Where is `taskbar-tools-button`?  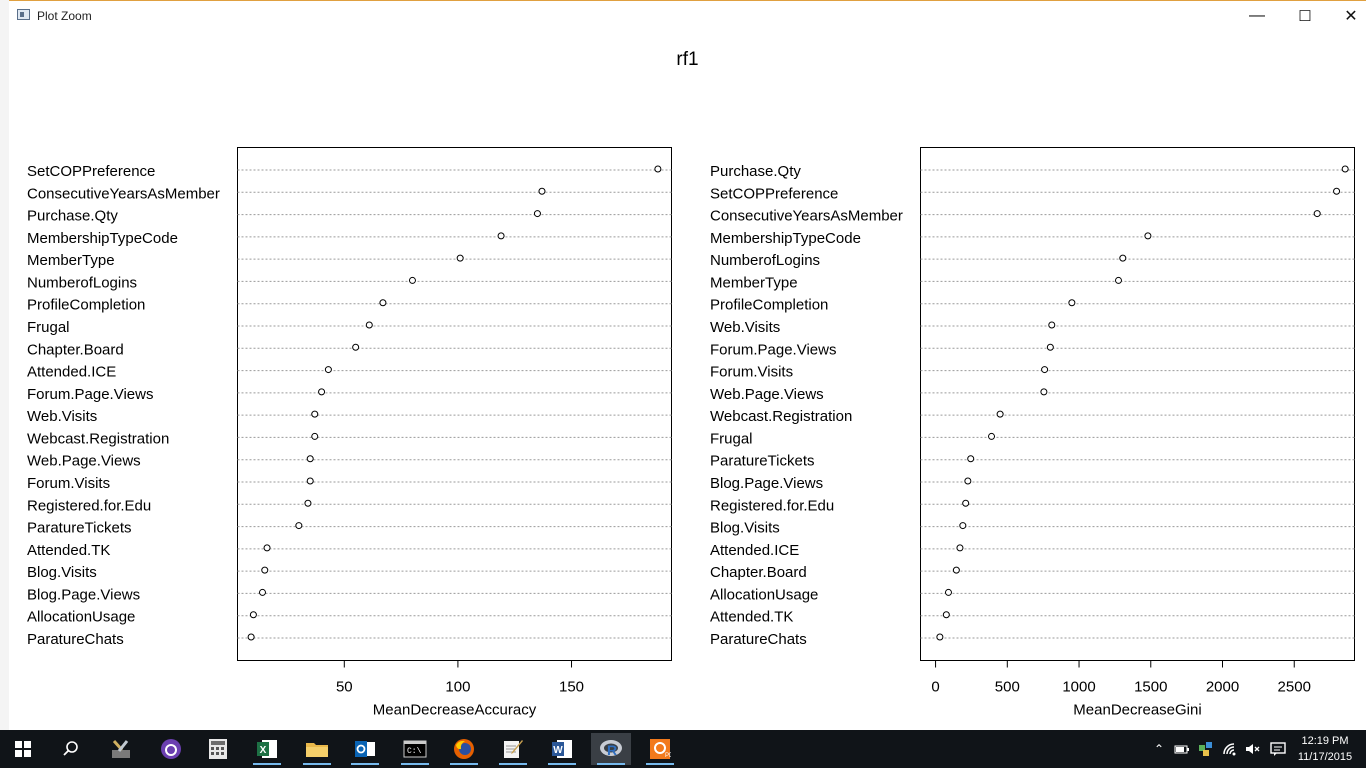
taskbar-tools-button is located at coordinates (121, 749).